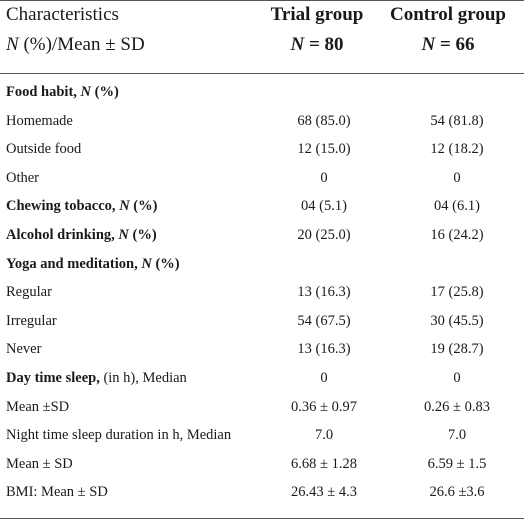 The width and height of the screenshot is (524, 523). What do you see at coordinates (43, 92) in the screenshot?
I see `row-label-text: Food habit,` at bounding box center [43, 92].